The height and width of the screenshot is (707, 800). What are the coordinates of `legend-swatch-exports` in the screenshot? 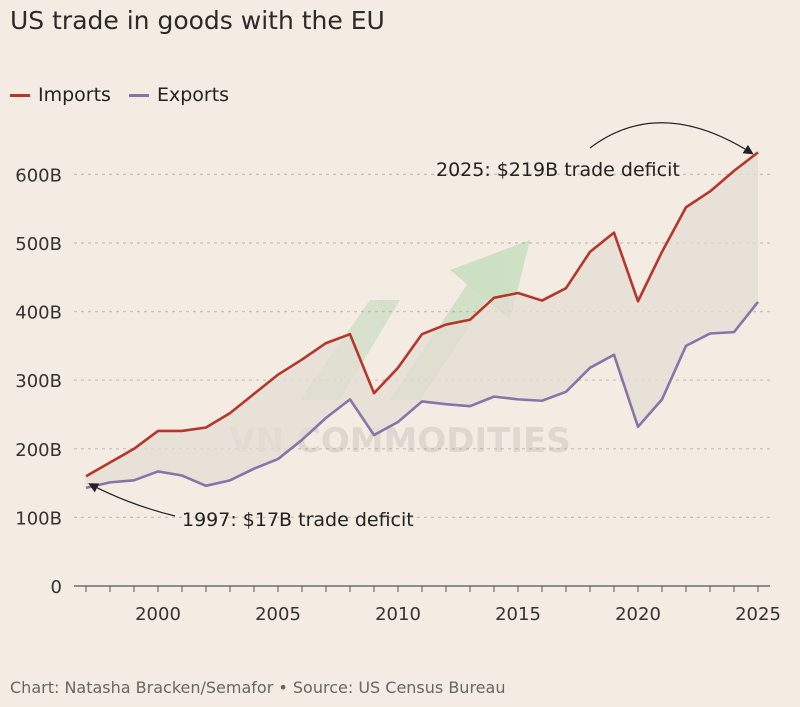 It's located at (138, 95).